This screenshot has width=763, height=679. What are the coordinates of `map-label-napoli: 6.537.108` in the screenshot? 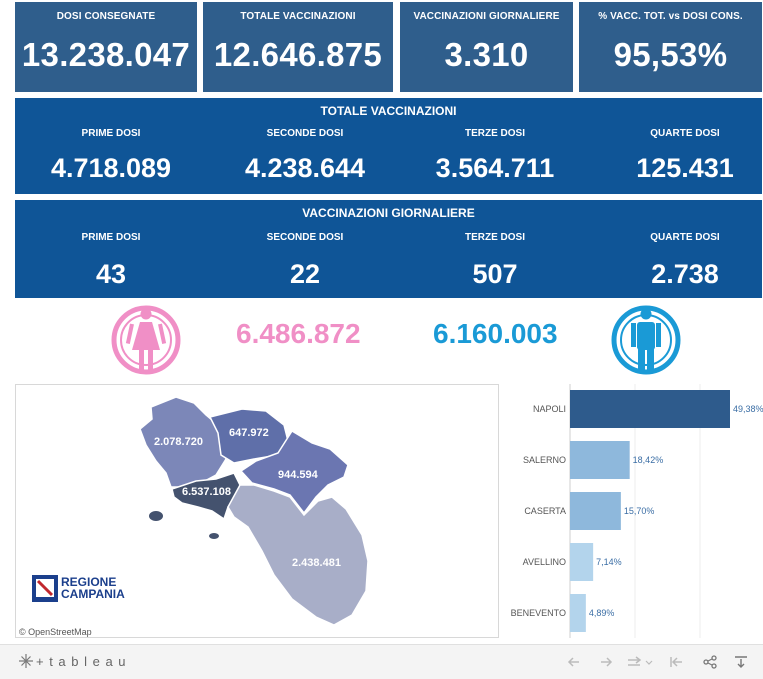 It's located at (206, 492).